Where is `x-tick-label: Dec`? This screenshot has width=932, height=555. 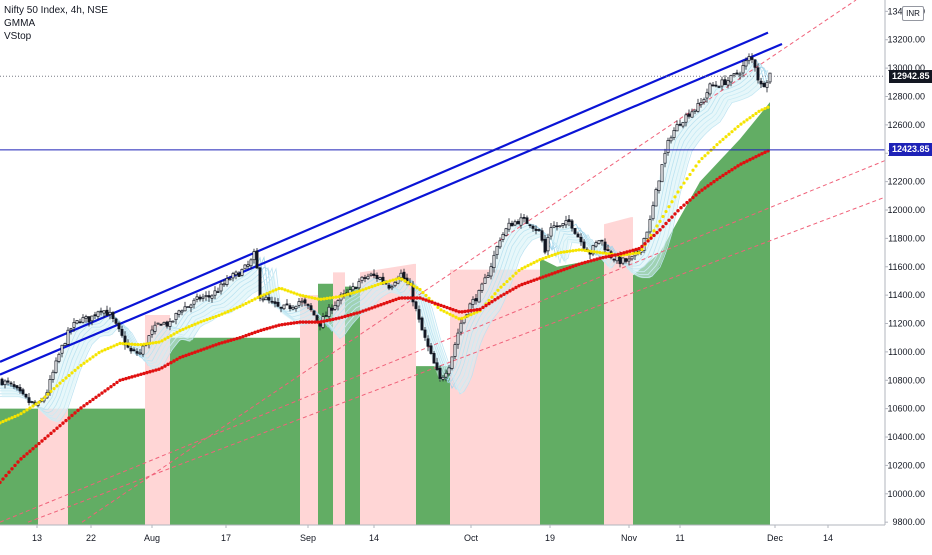
x-tick-label: Dec is located at coordinates (775, 538).